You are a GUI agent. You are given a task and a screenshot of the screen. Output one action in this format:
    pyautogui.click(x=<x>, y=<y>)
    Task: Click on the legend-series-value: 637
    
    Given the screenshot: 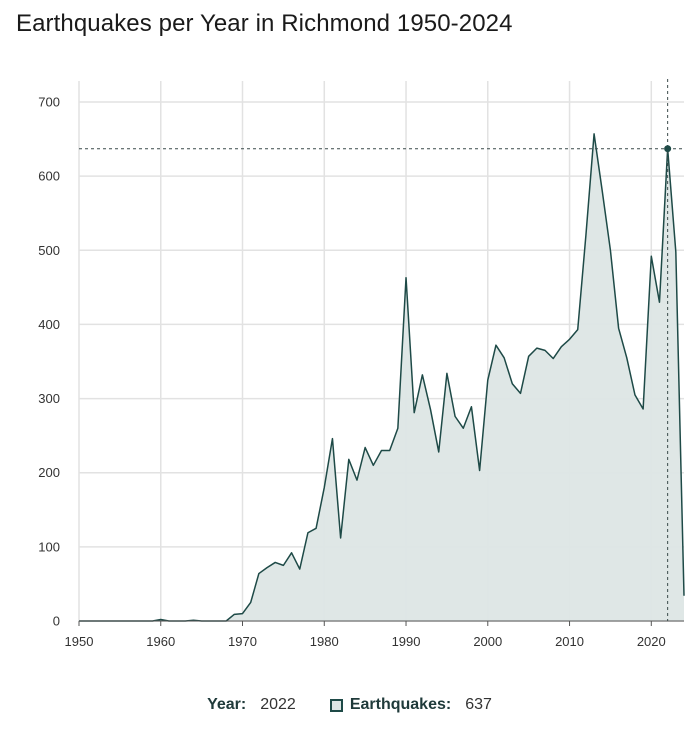 What is the action you would take?
    pyautogui.click(x=478, y=704)
    